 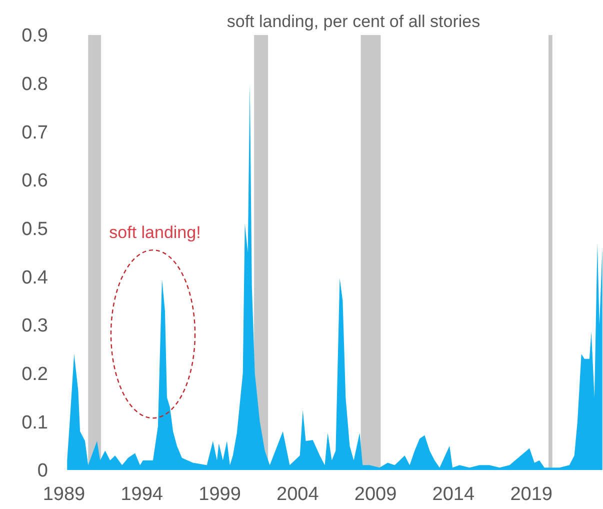 What do you see at coordinates (155, 232) in the screenshot?
I see `annotation: soft landing!` at bounding box center [155, 232].